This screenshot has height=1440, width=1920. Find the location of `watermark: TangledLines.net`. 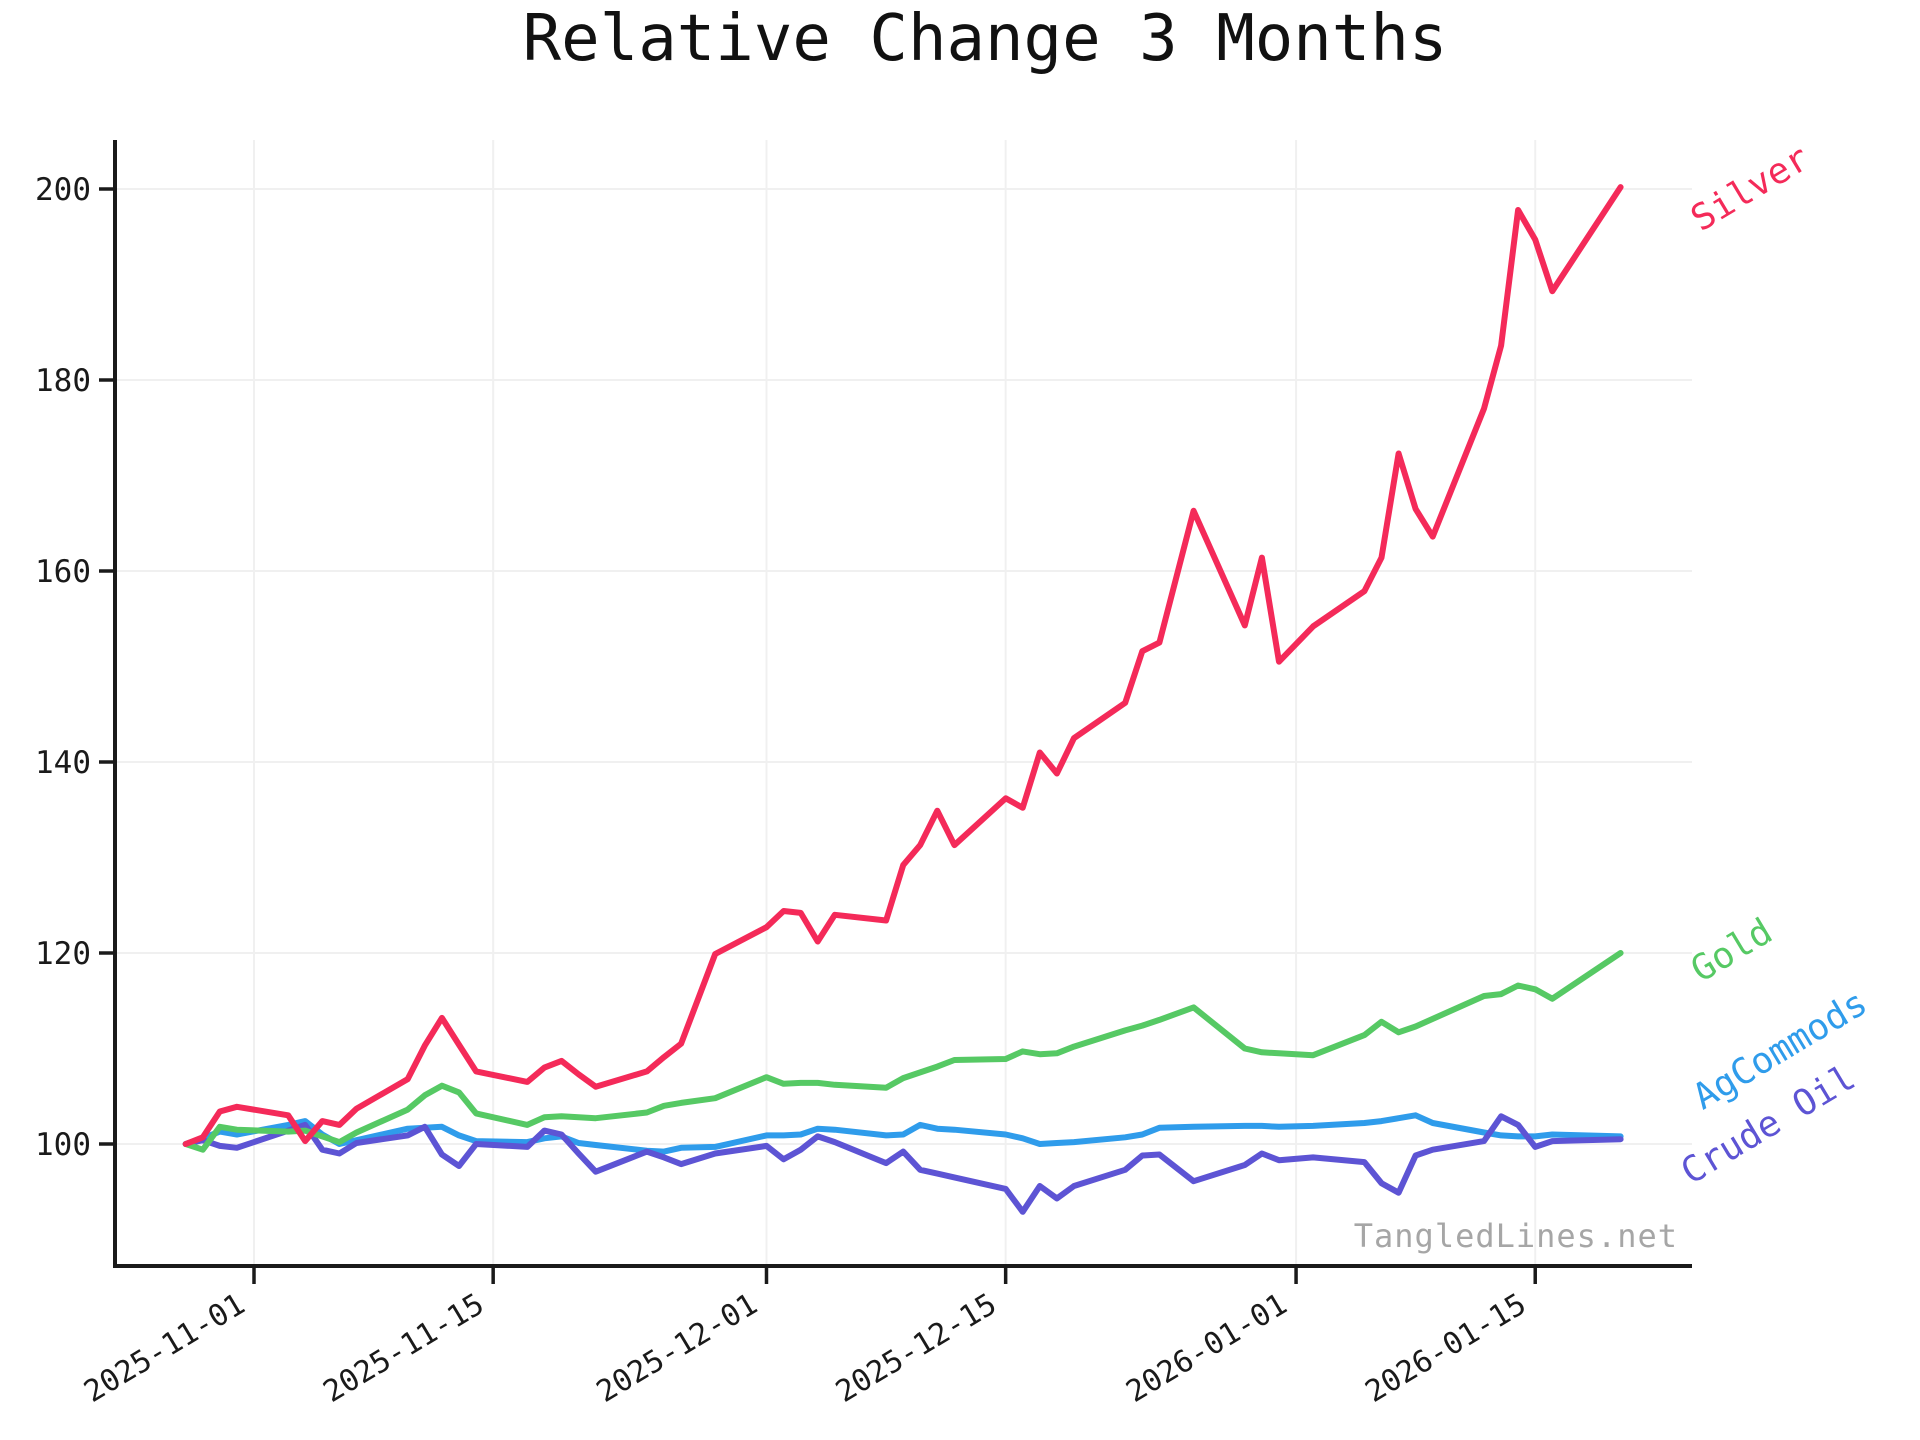

watermark: TangledLines.net is located at coordinates (1516, 1236).